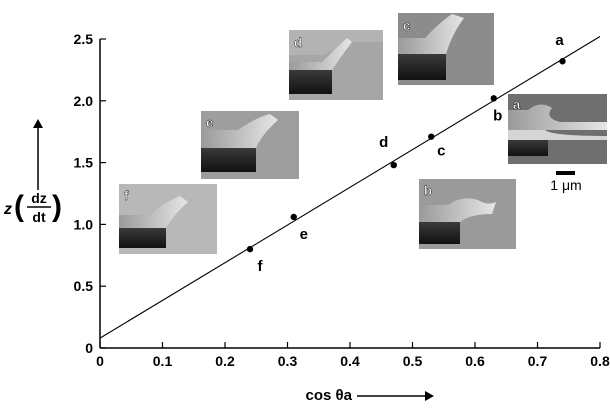 This screenshot has height=413, width=610. I want to click on point-label-a: a, so click(559, 40).